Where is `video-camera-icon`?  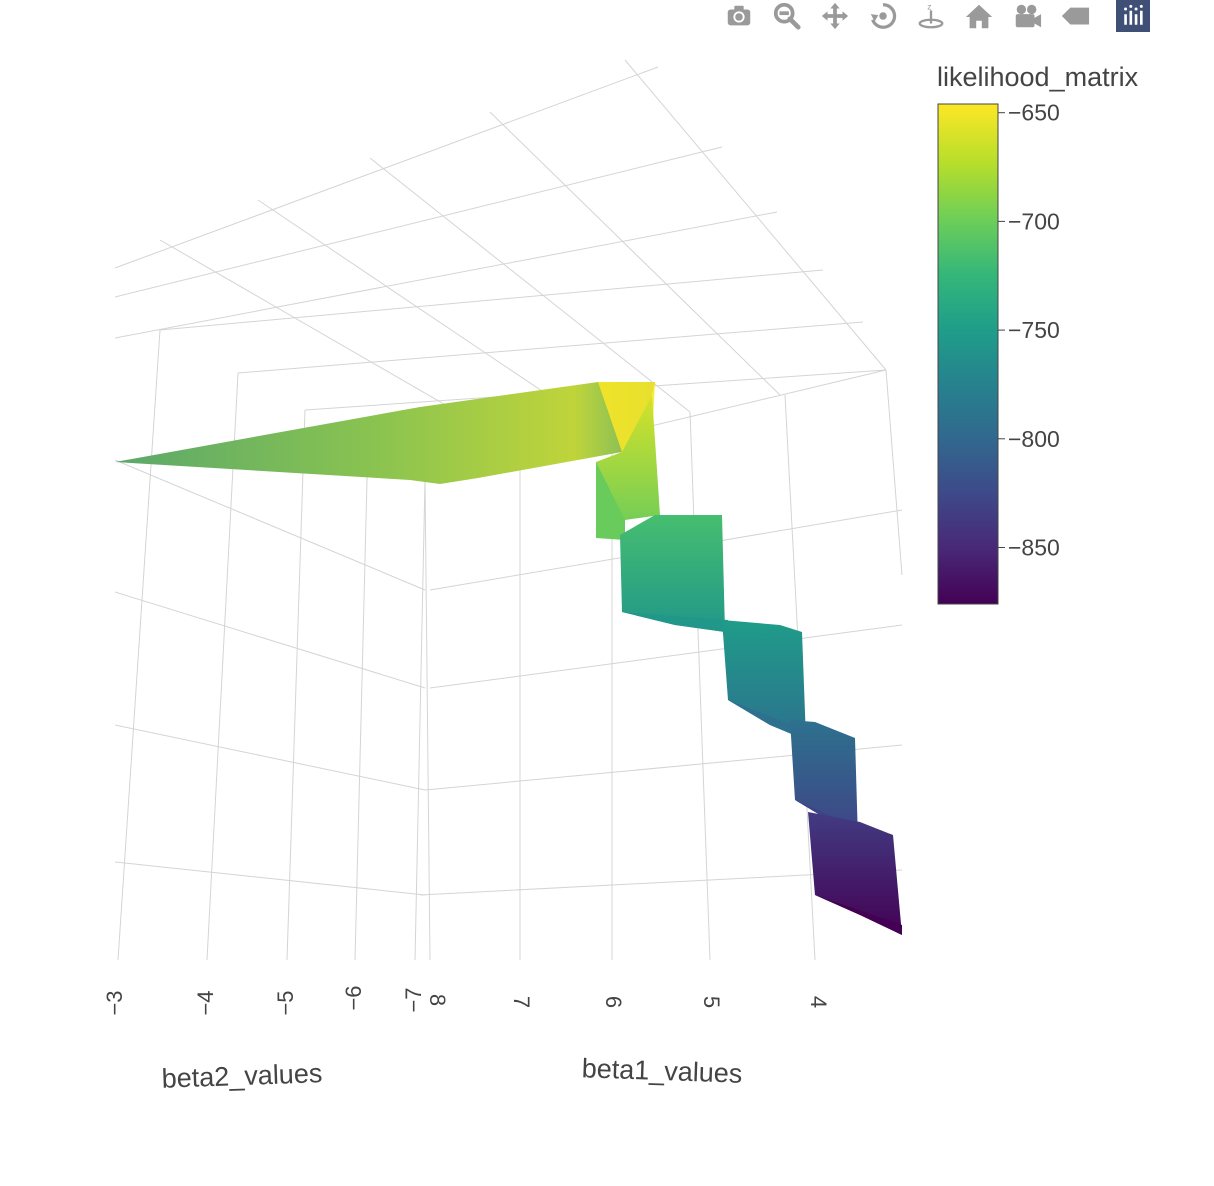 video-camera-icon is located at coordinates (1028, 16).